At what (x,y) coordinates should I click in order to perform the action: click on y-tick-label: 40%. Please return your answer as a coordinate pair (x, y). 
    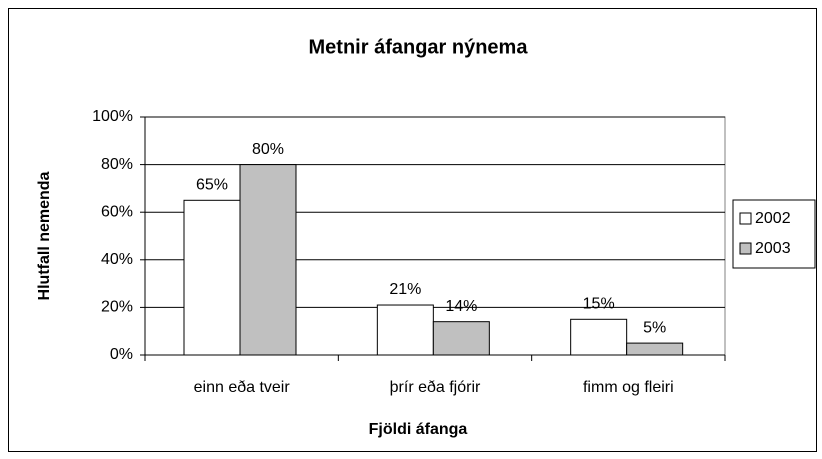
    Looking at the image, I should click on (117, 259).